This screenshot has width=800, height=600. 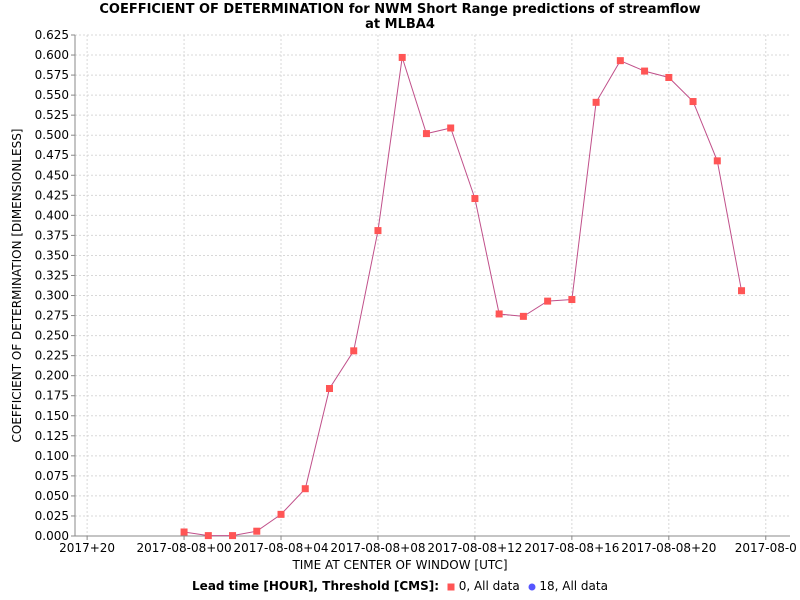 I want to click on x-tick-label: 2017-08-08+12, so click(x=474, y=548).